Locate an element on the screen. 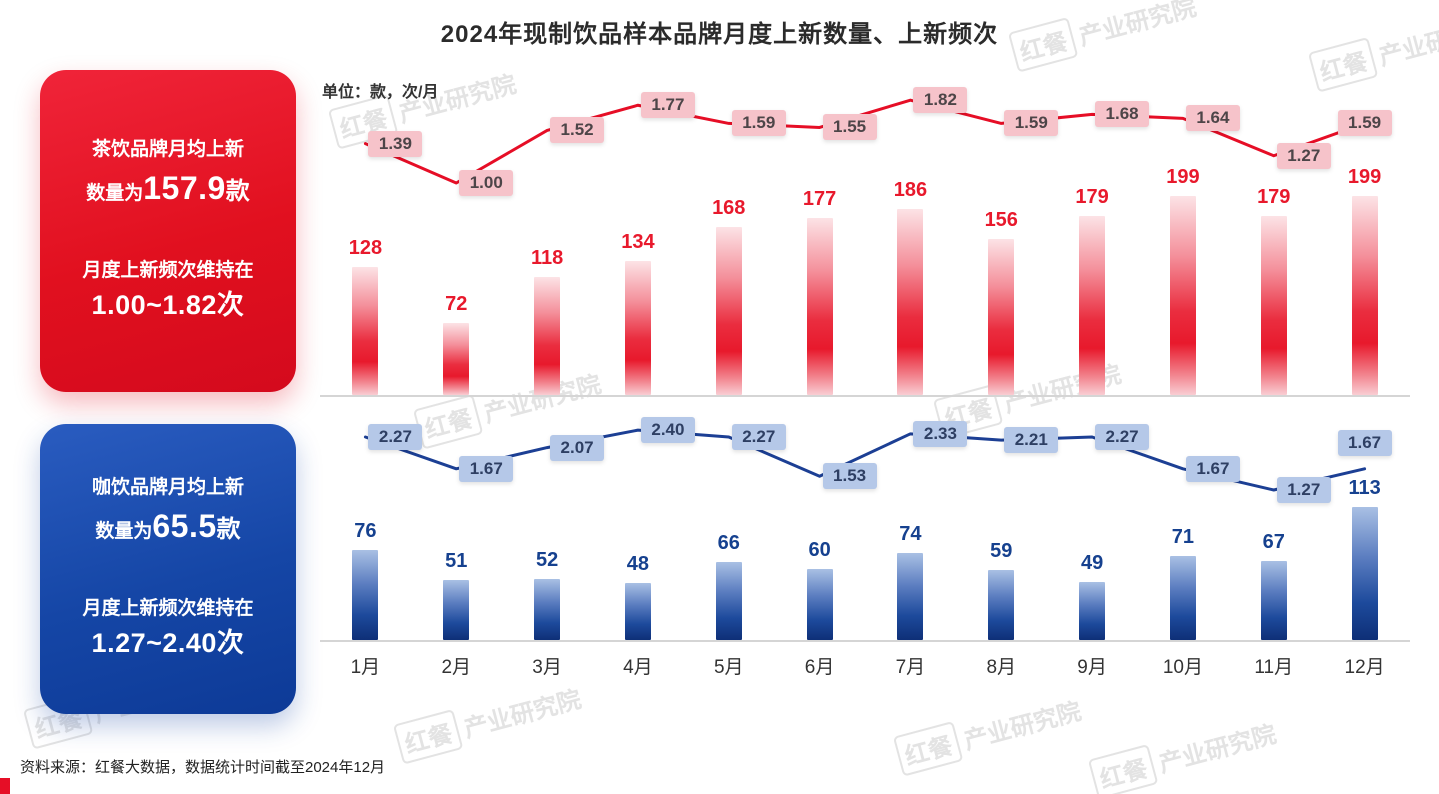 Image resolution: width=1439 pixels, height=794 pixels. x-axis-label-12月: 12月 is located at coordinates (1364, 667).